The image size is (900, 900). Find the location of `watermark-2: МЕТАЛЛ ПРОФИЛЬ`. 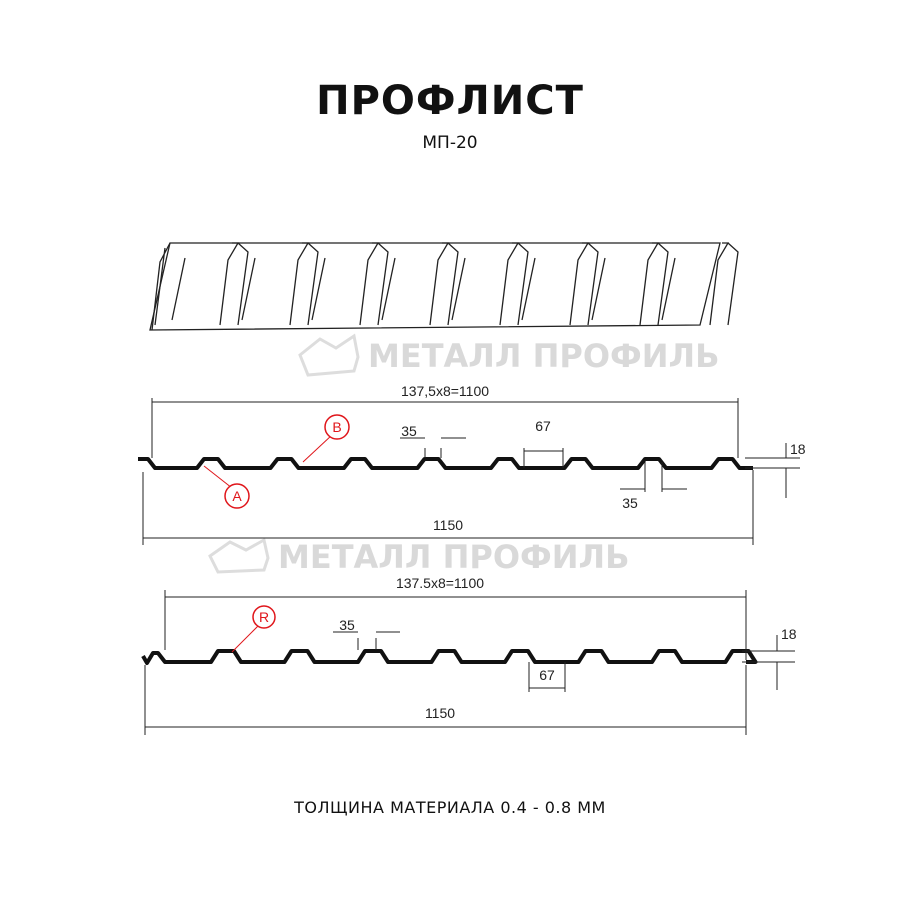

watermark-2: МЕТАЛЛ ПРОФИЛЬ is located at coordinates (419, 556).